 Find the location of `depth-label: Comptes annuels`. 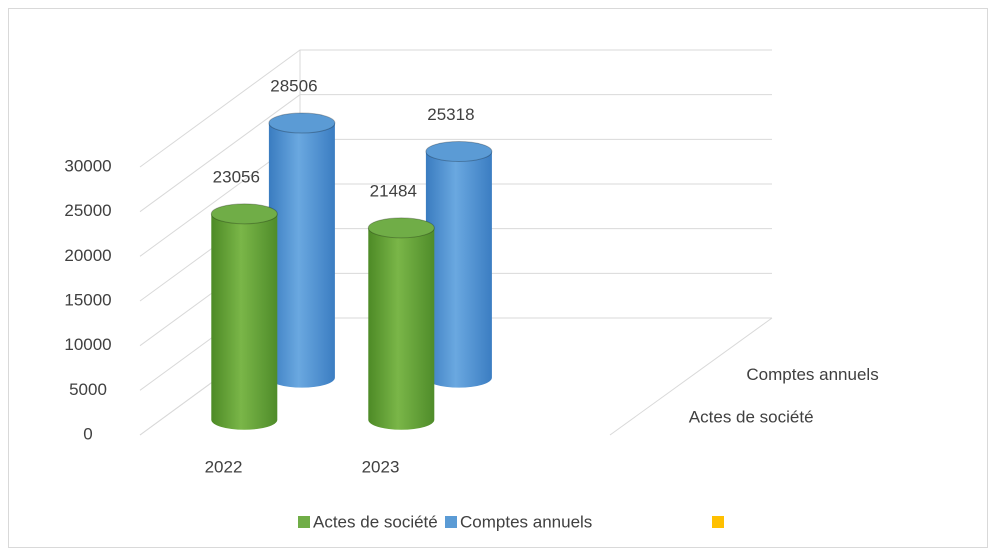

depth-label: Comptes annuels is located at coordinates (812, 374).